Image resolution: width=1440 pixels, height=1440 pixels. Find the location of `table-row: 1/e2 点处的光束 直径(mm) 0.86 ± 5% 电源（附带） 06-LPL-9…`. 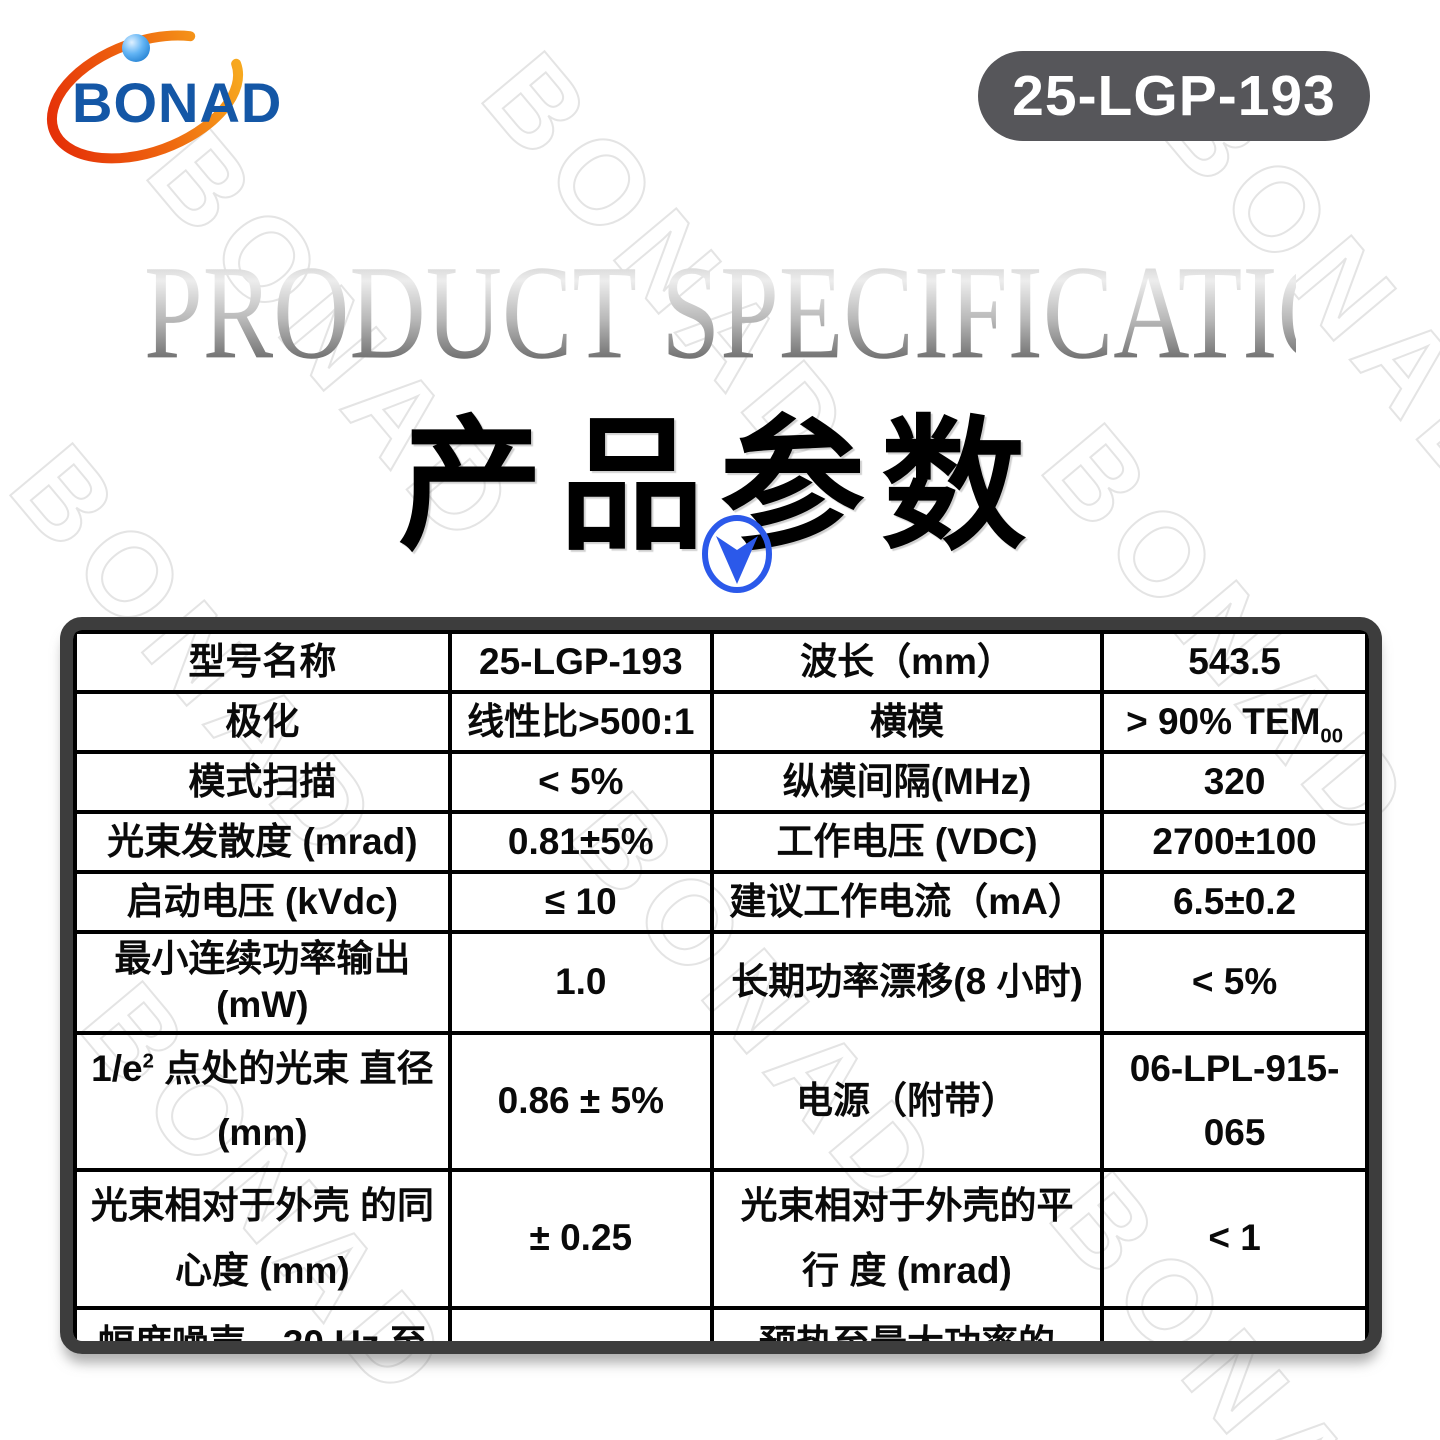

table-row: 1/e2 点处的光束 直径(mm) 0.86 ± 5% 电源（附带） 06-LPL-9… is located at coordinates (721, 1101).